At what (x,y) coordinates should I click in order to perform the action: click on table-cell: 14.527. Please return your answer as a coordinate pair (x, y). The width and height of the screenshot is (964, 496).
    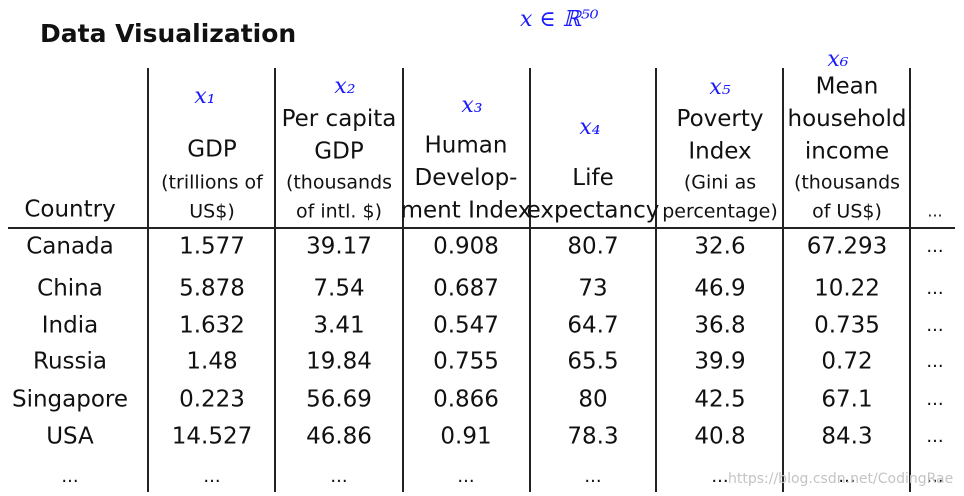
    Looking at the image, I should click on (212, 437).